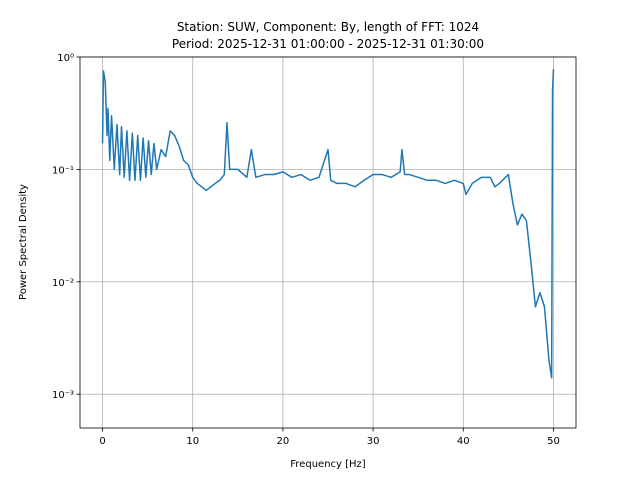 This screenshot has width=640, height=480. Describe the element at coordinates (63, 170) in the screenshot. I see `y-tick-label: 10⁻¹` at that location.